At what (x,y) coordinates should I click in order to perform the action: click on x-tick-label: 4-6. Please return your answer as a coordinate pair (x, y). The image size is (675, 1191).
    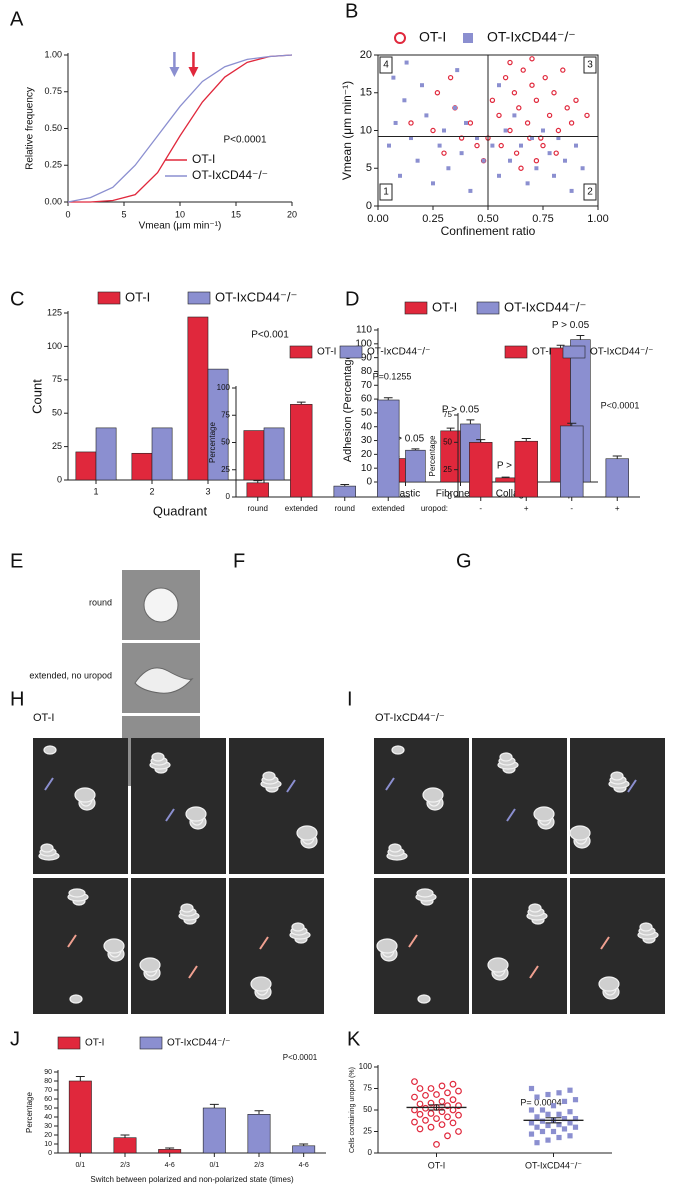
    Looking at the image, I should click on (304, 1165).